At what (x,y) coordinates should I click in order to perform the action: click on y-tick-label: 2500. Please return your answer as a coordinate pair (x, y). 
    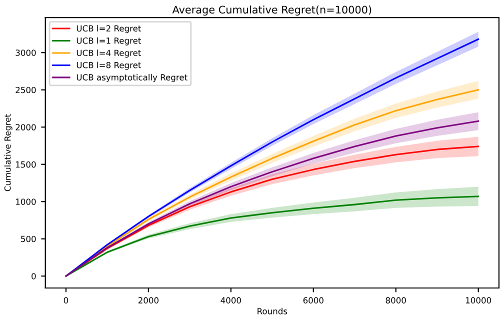
    Looking at the image, I should click on (26, 90).